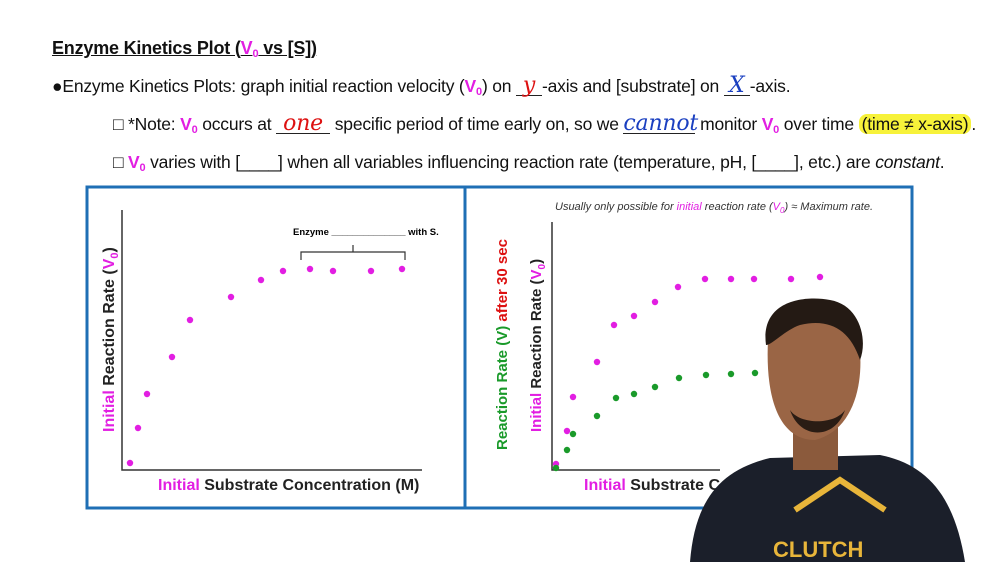 The height and width of the screenshot is (562, 1000). What do you see at coordinates (616, 207) in the screenshot?
I see `note-part: Usually only possible for` at bounding box center [616, 207].